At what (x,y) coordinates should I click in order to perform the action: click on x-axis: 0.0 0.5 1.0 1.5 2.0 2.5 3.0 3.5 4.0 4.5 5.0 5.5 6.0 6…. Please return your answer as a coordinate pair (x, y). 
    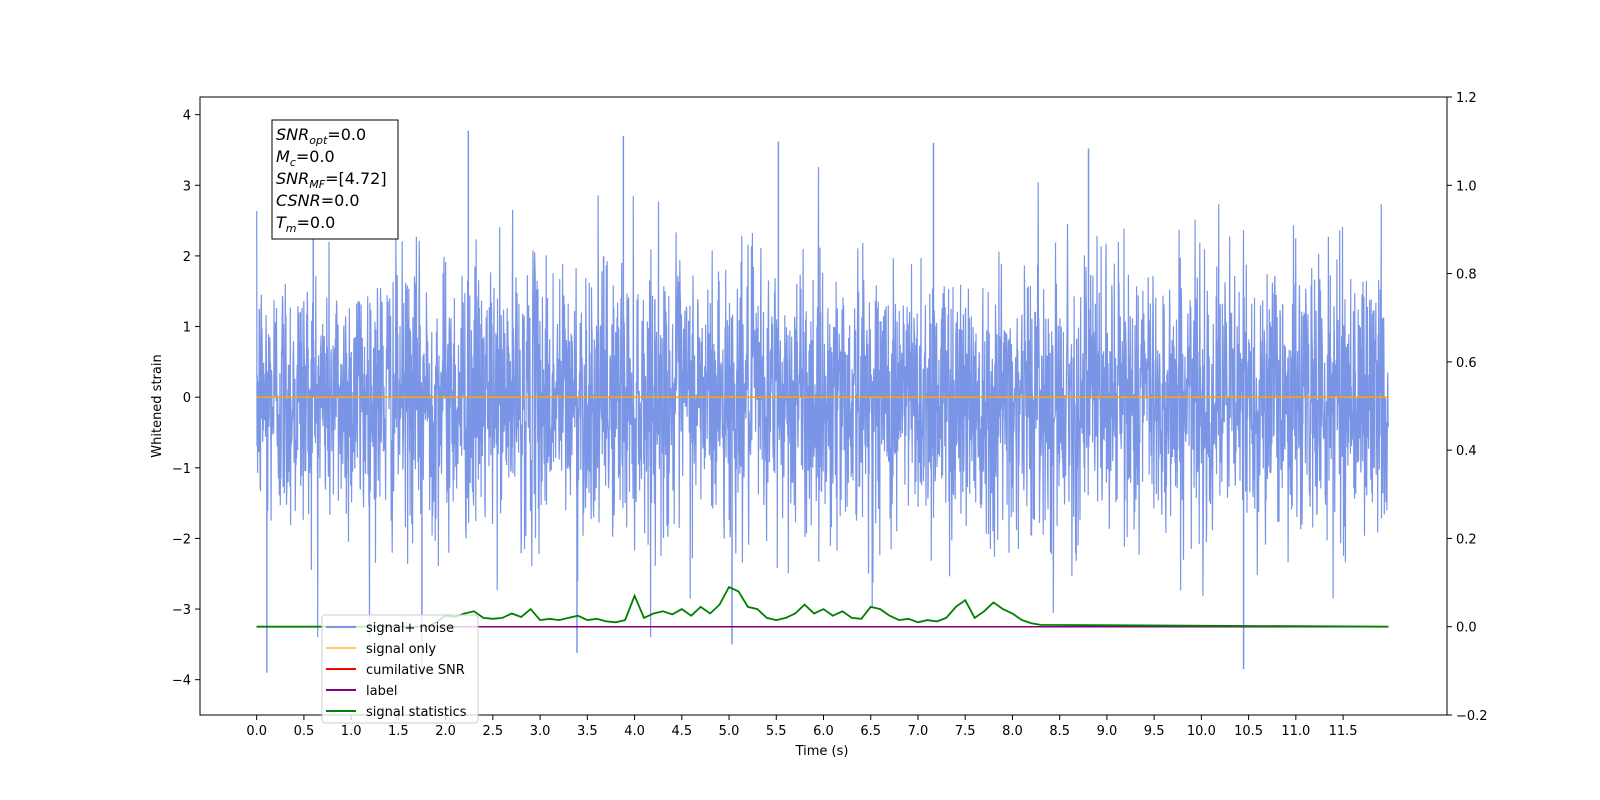
    Looking at the image, I should click on (802, 727).